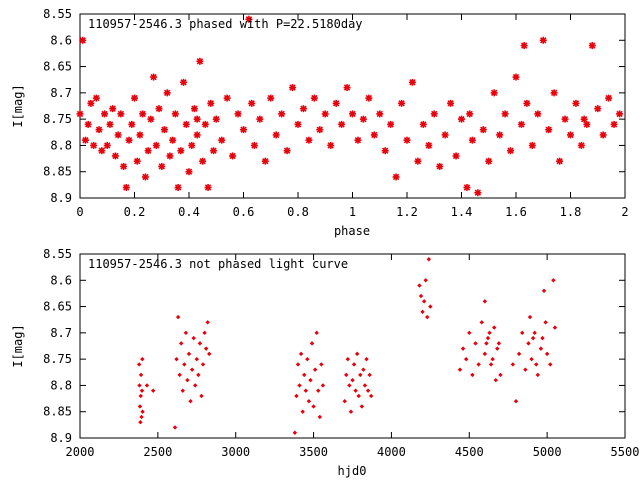 This screenshot has width=640, height=480. What do you see at coordinates (313, 452) in the screenshot?
I see `x-tick-label: 3500` at bounding box center [313, 452].